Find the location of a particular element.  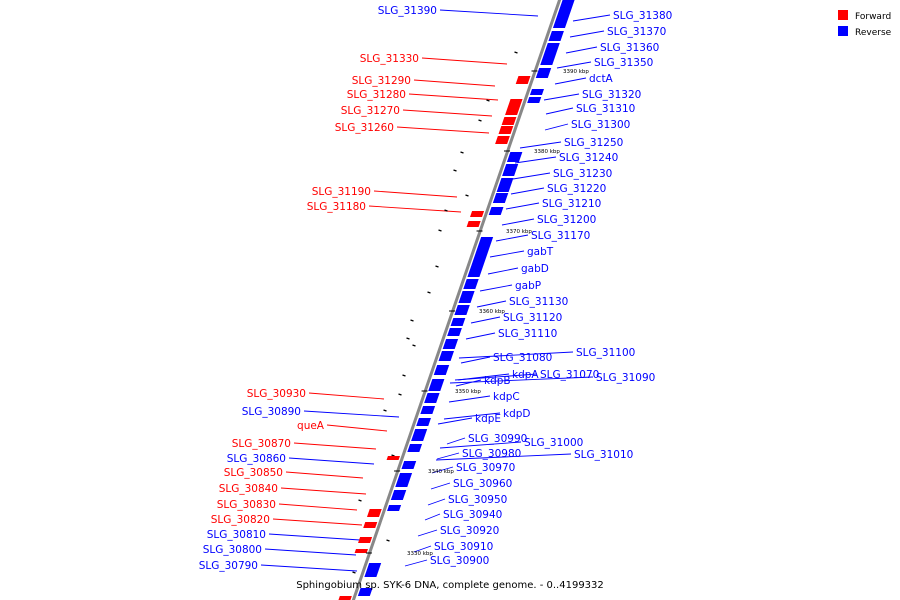

tick-label: 3340 kbp is located at coordinates (441, 472).